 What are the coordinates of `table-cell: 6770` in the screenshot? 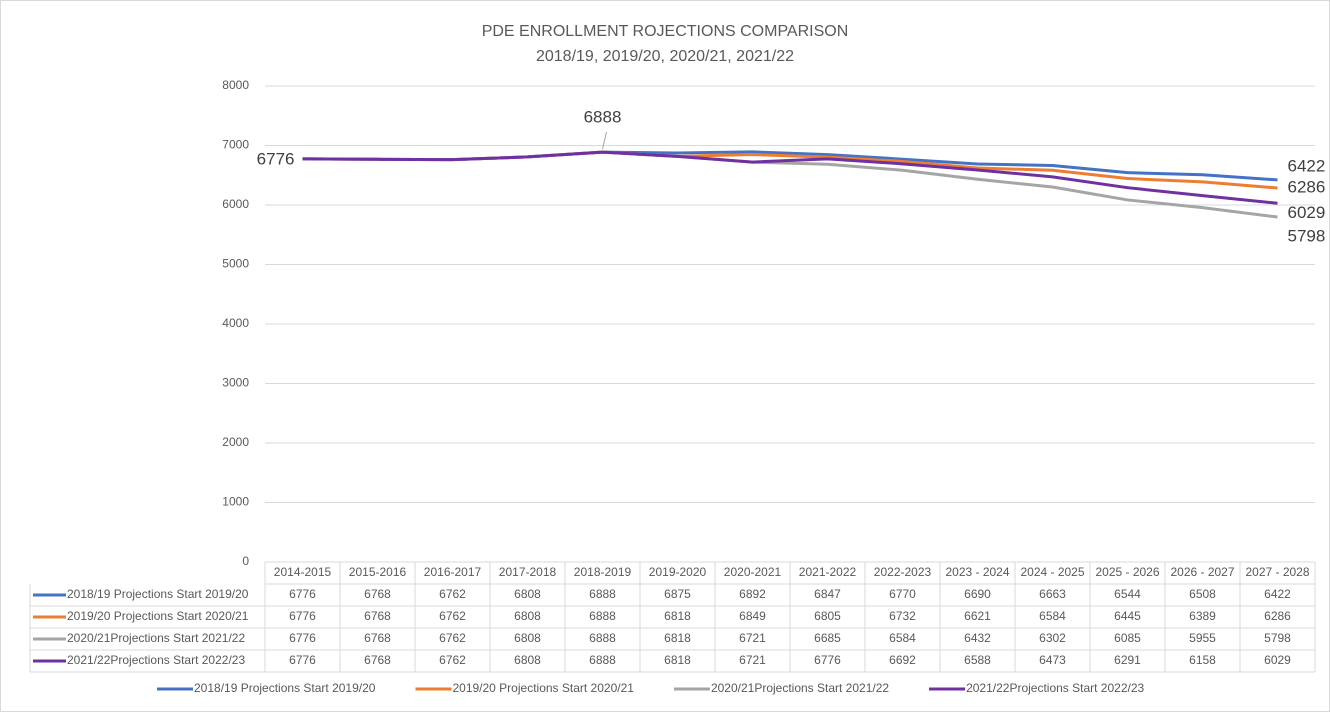 It's located at (902, 594).